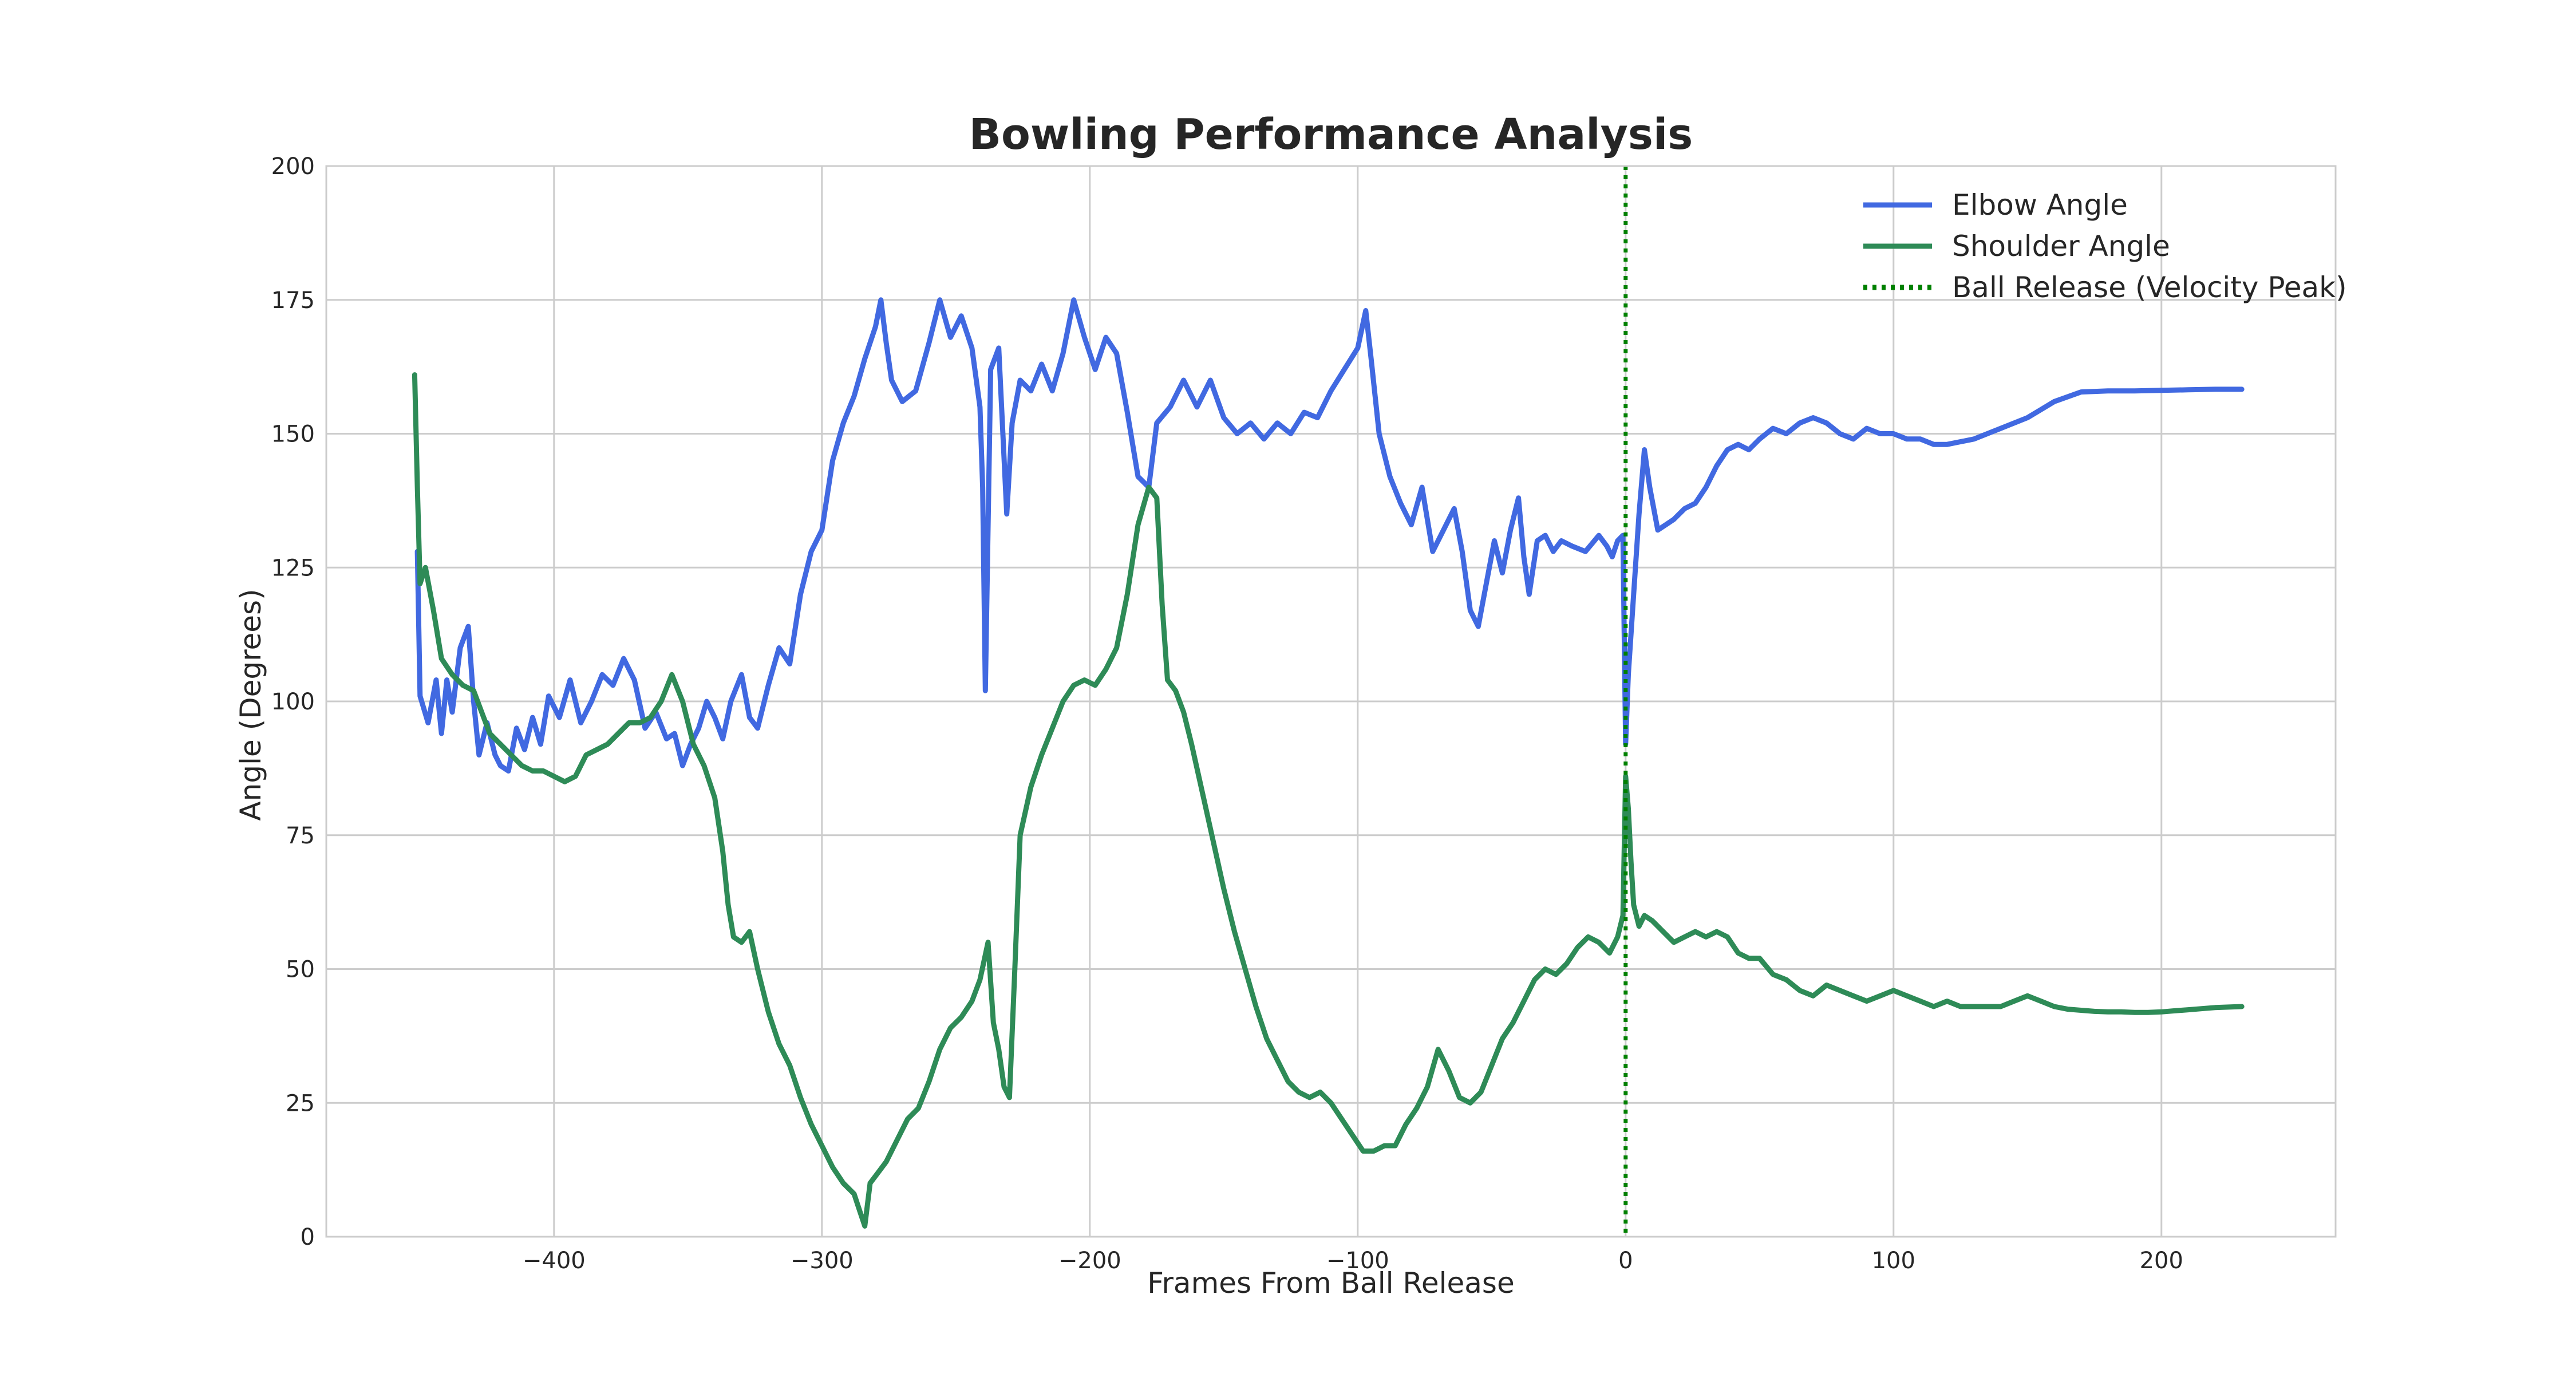 This screenshot has height=1377, width=2576. What do you see at coordinates (293, 300) in the screenshot?
I see `y-tick-label: 175` at bounding box center [293, 300].